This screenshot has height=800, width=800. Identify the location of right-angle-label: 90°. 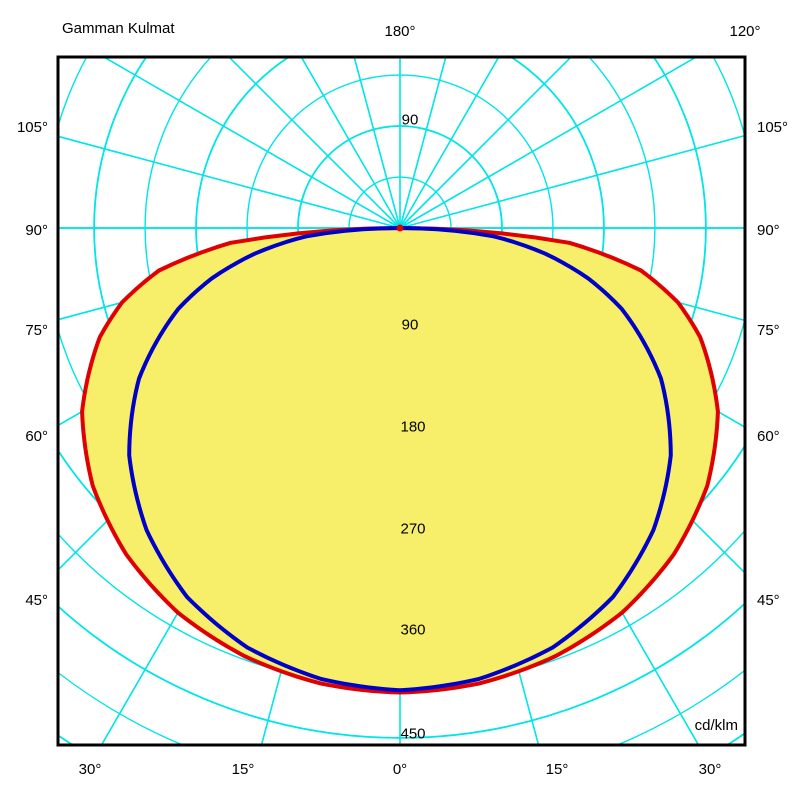
(768, 230).